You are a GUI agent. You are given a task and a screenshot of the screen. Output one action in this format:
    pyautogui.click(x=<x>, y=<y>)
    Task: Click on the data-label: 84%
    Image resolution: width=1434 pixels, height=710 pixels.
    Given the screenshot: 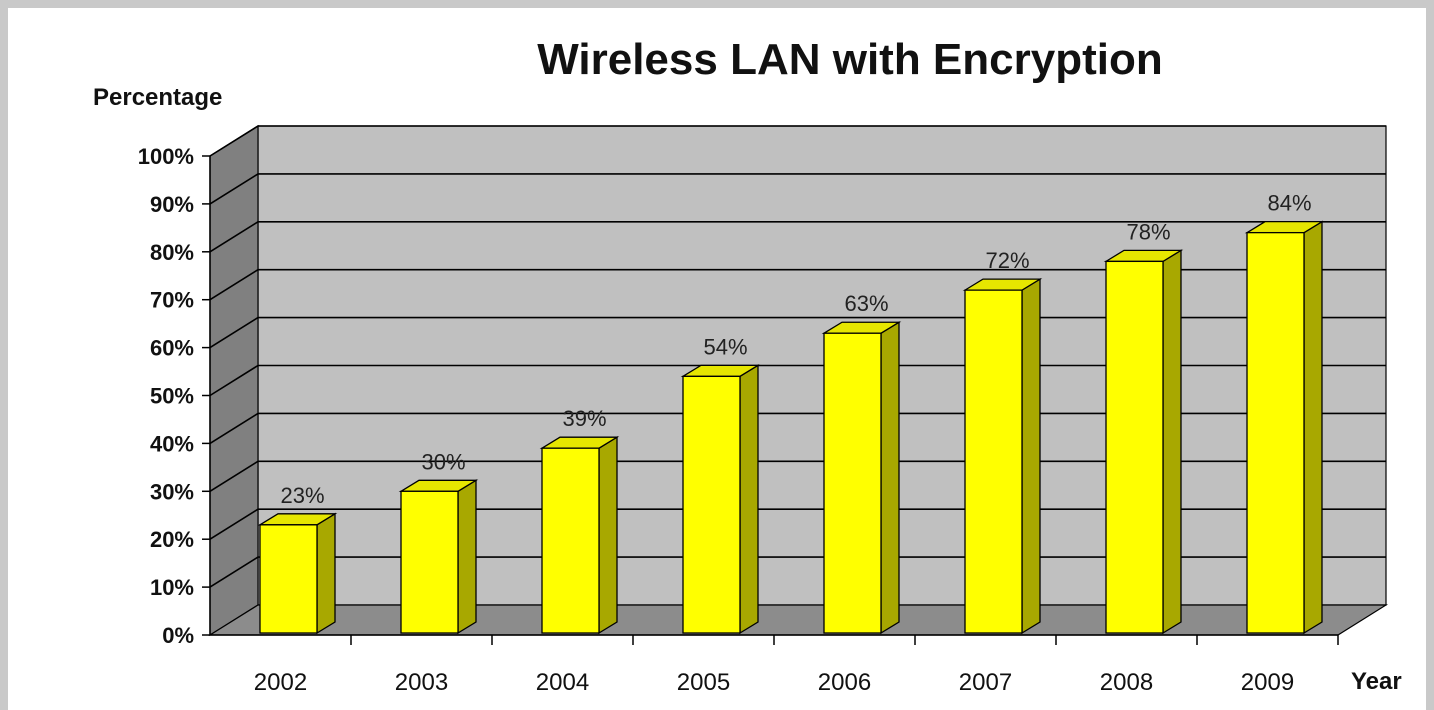 What is the action you would take?
    pyautogui.click(x=1289, y=203)
    